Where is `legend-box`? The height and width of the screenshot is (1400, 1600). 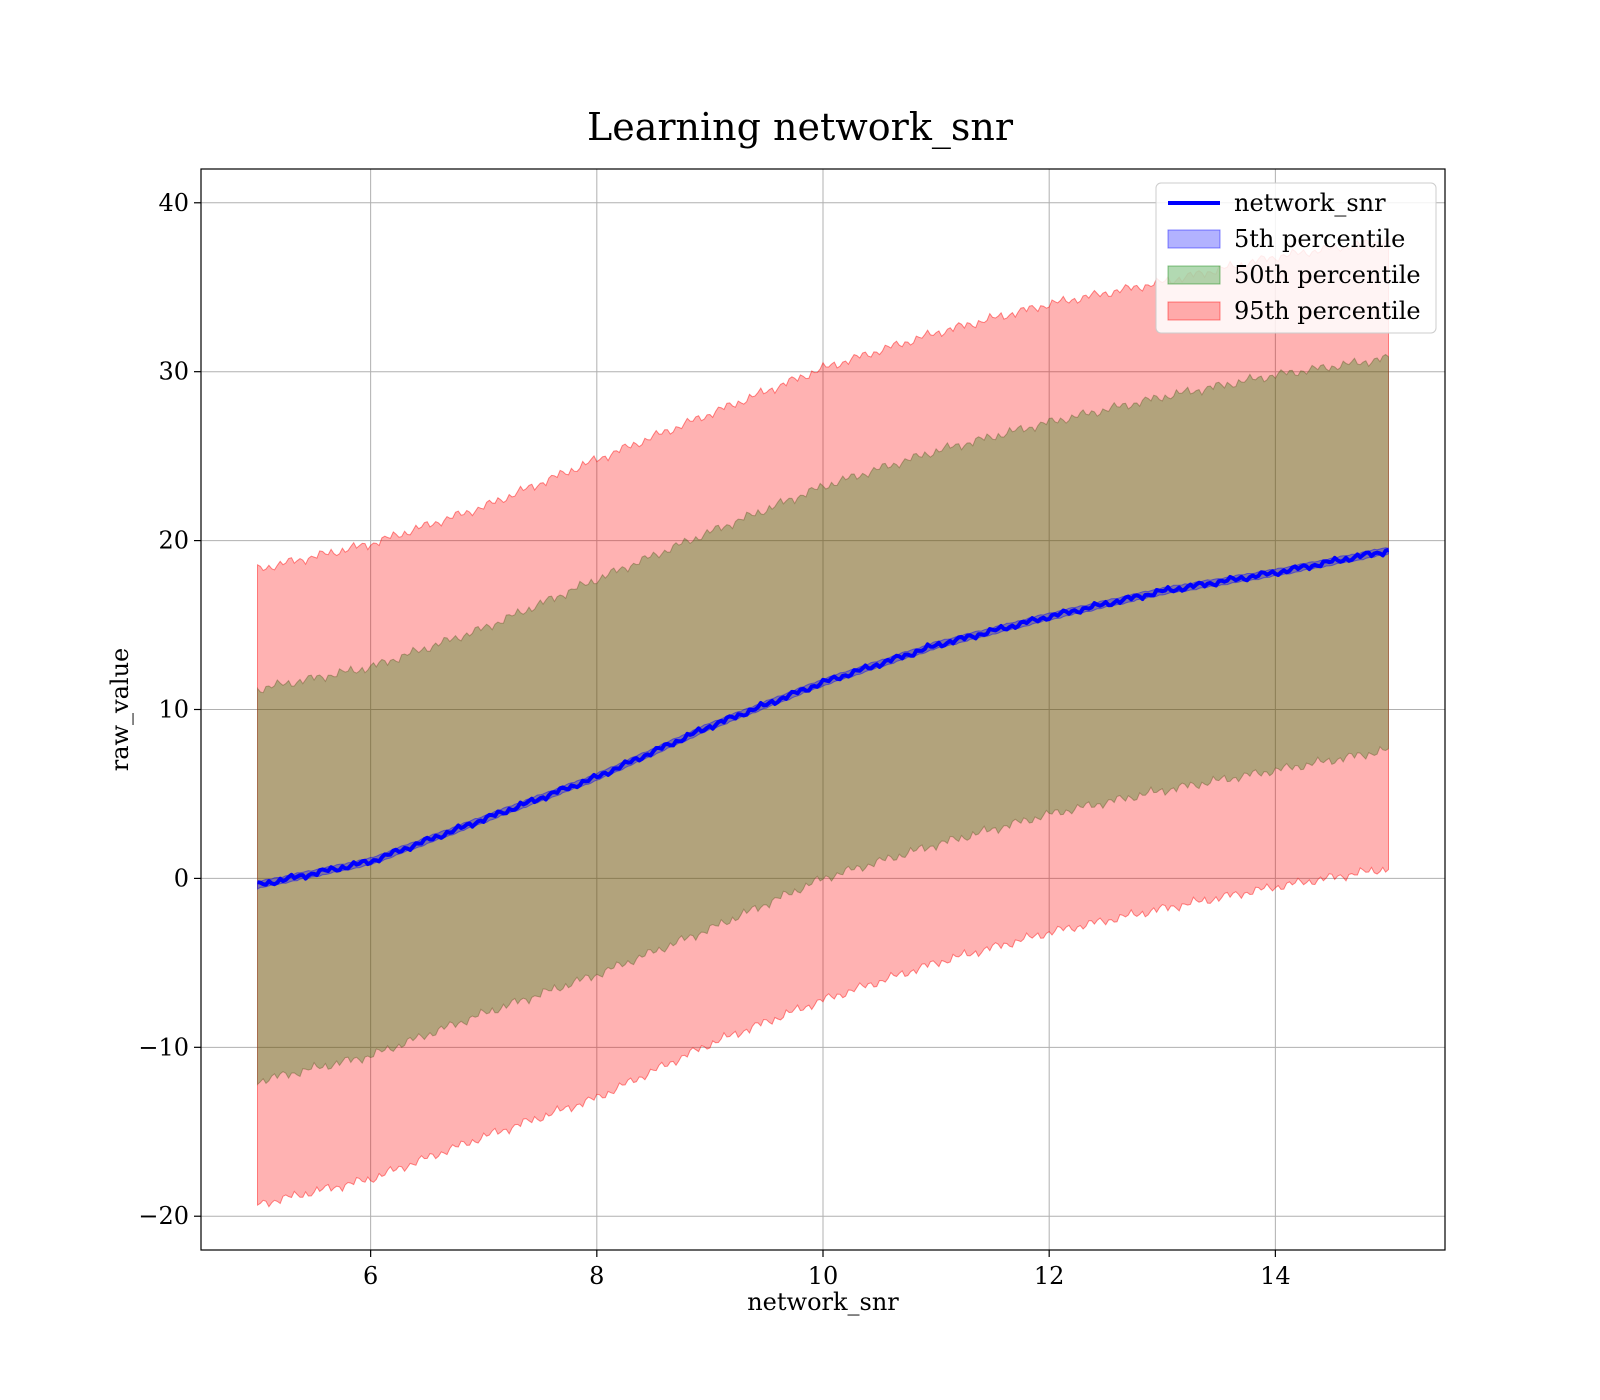 legend-box is located at coordinates (1296, 258).